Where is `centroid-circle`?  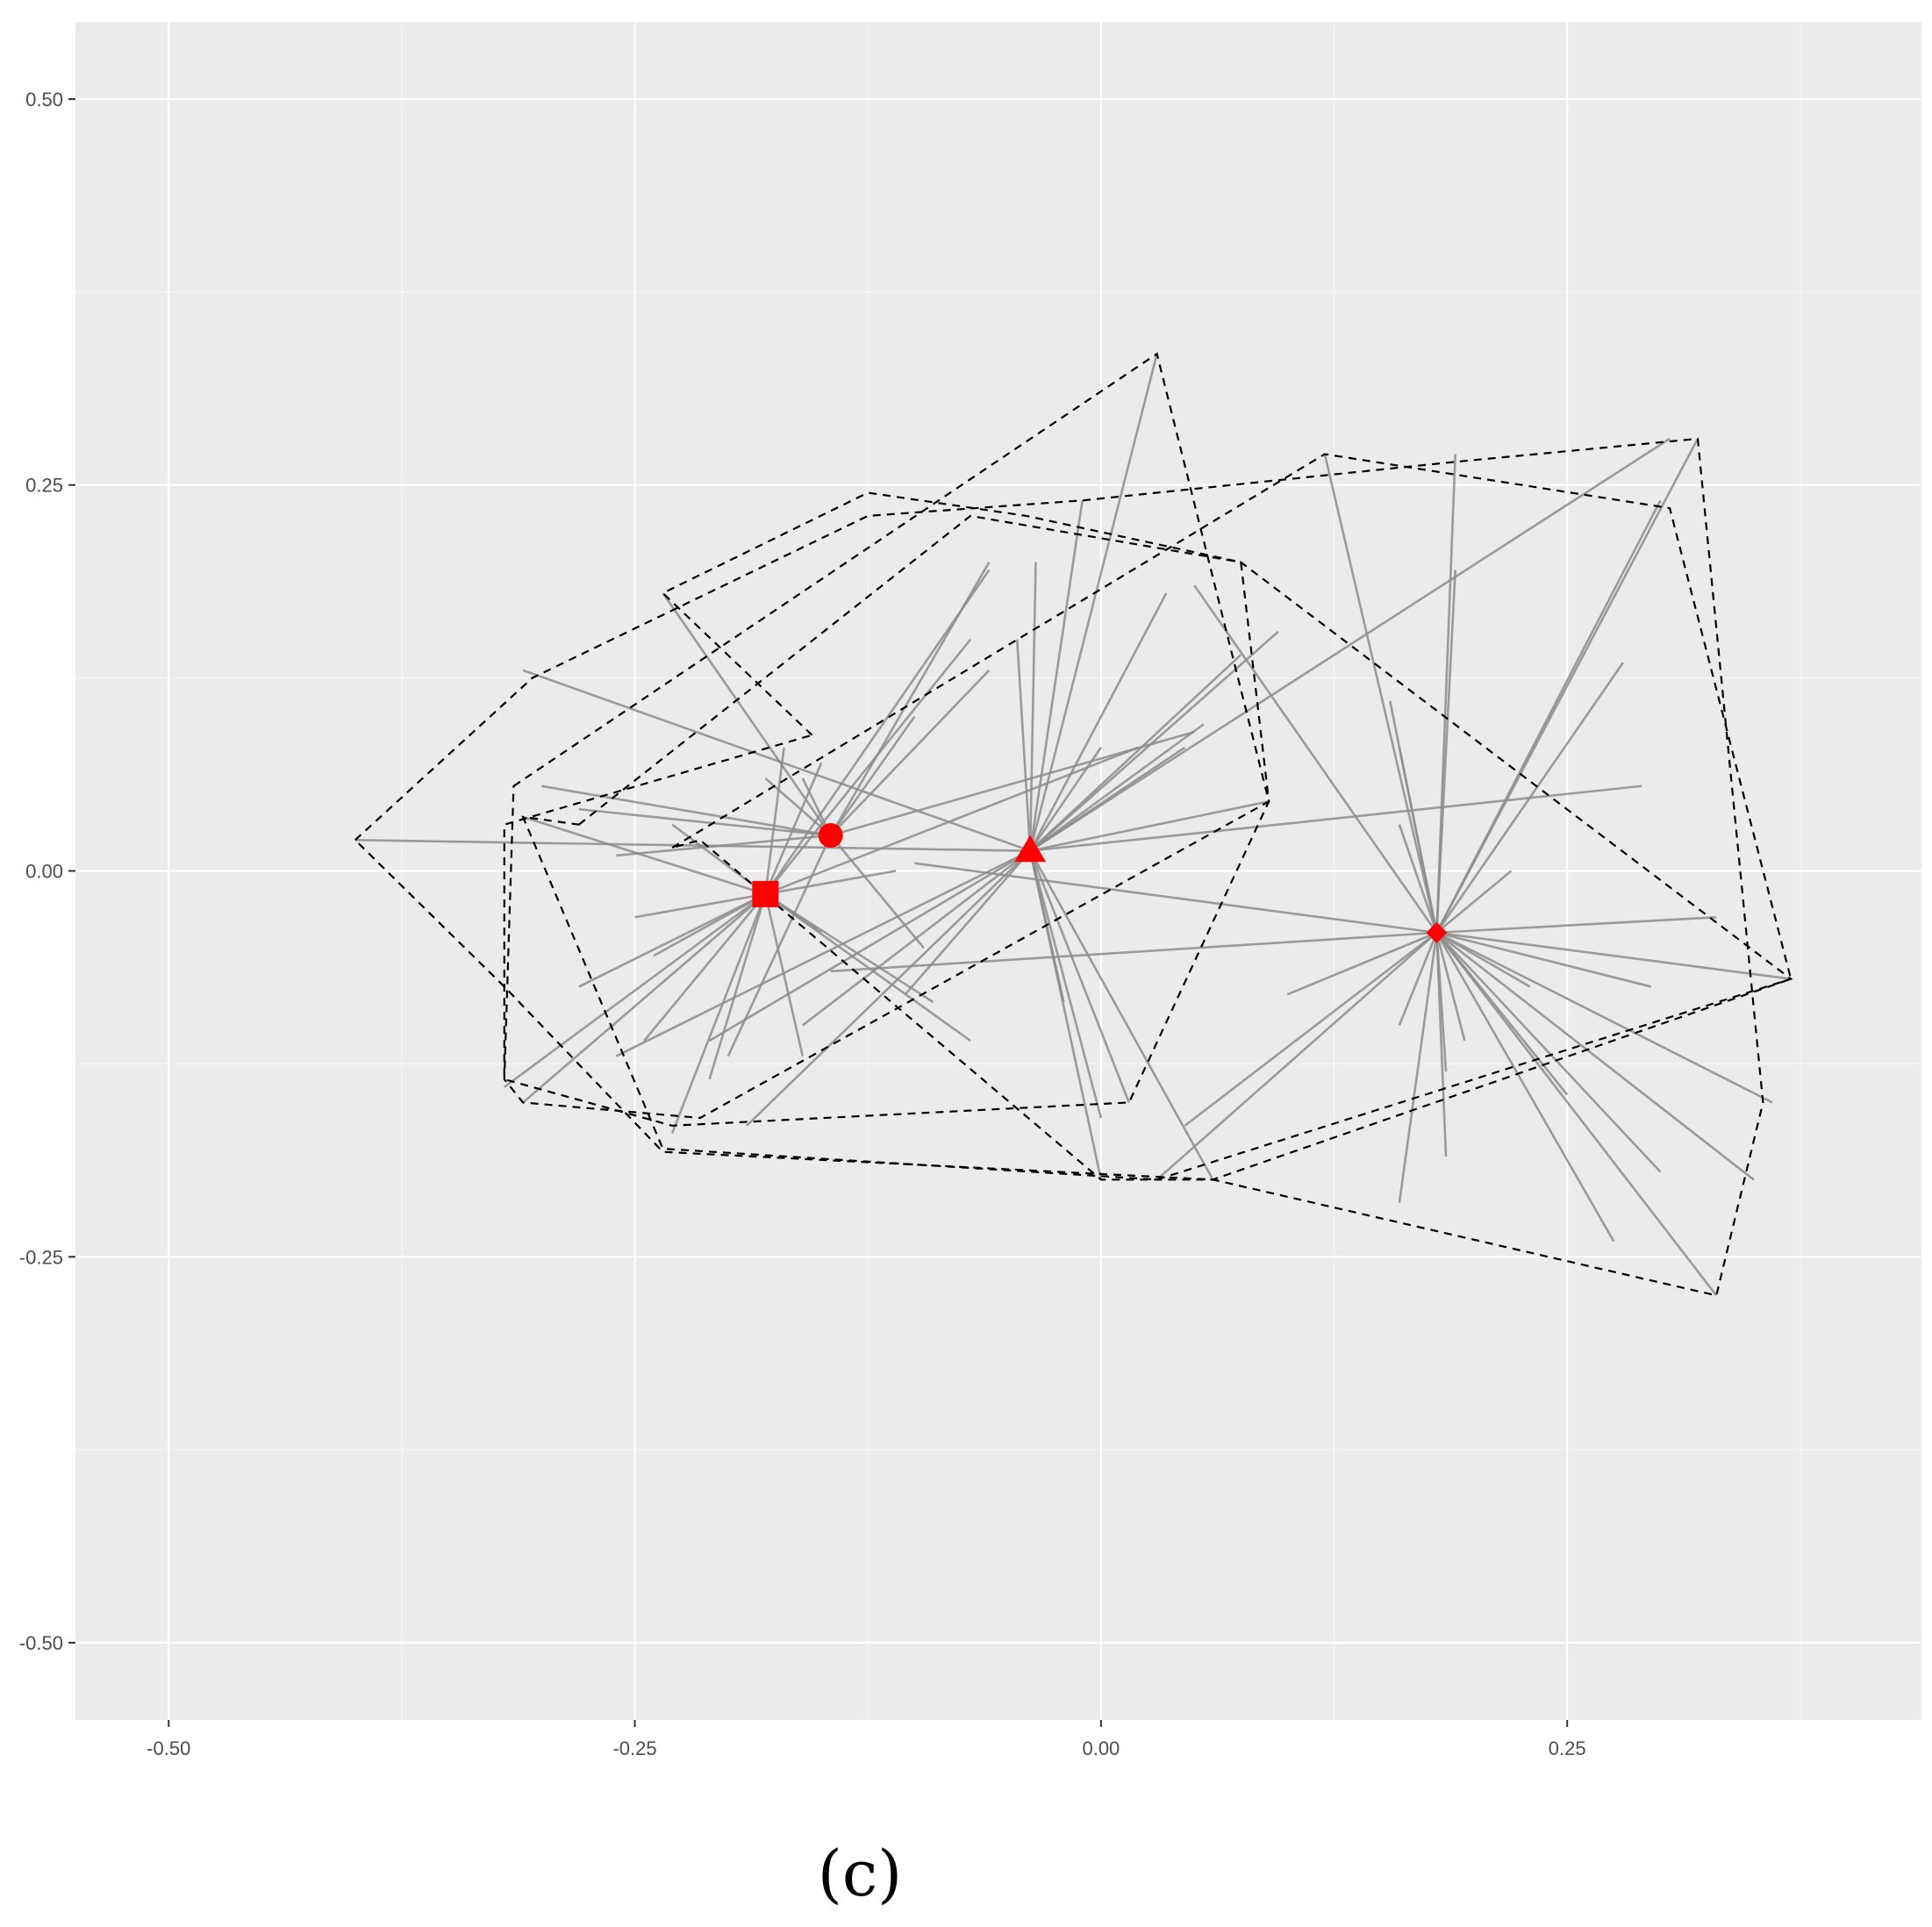 centroid-circle is located at coordinates (830, 836).